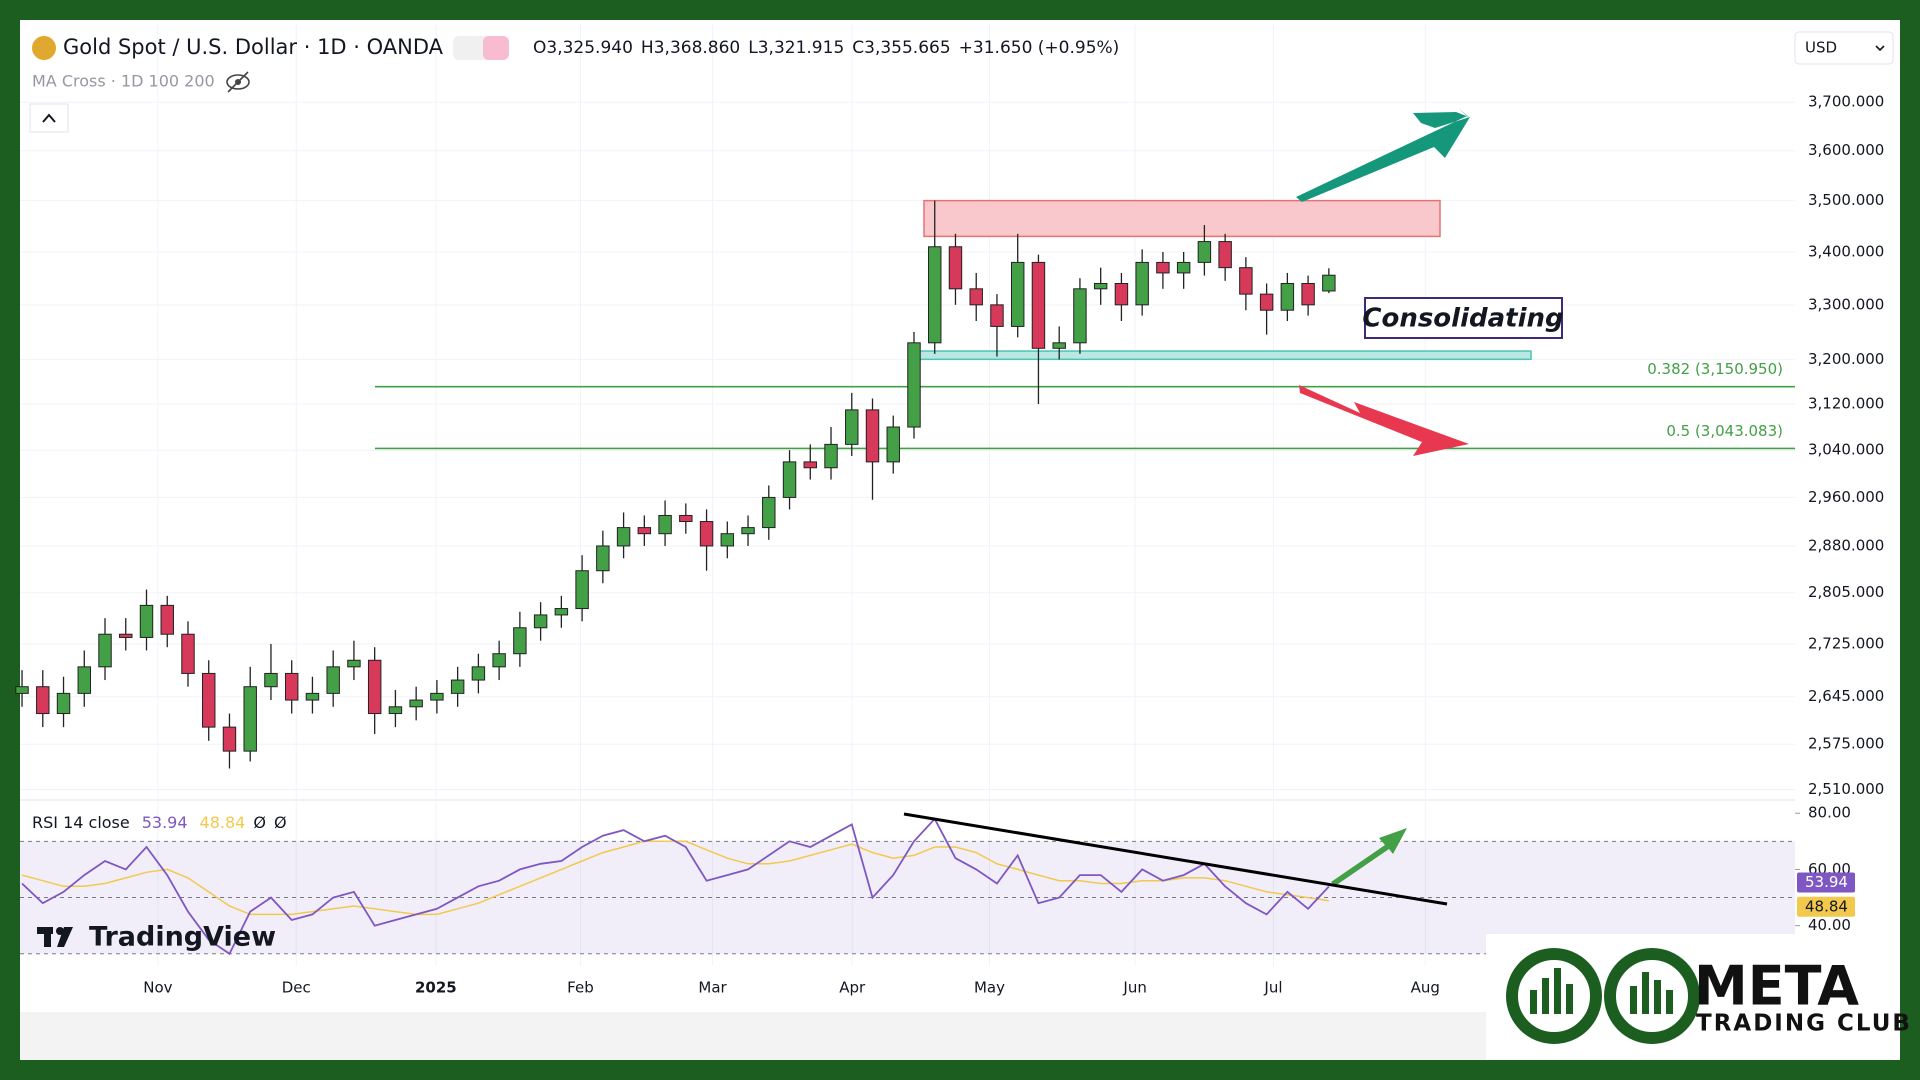 The height and width of the screenshot is (1080, 1920). Describe the element at coordinates (165, 822) in the screenshot. I see `rsi-value: 53.94` at that location.